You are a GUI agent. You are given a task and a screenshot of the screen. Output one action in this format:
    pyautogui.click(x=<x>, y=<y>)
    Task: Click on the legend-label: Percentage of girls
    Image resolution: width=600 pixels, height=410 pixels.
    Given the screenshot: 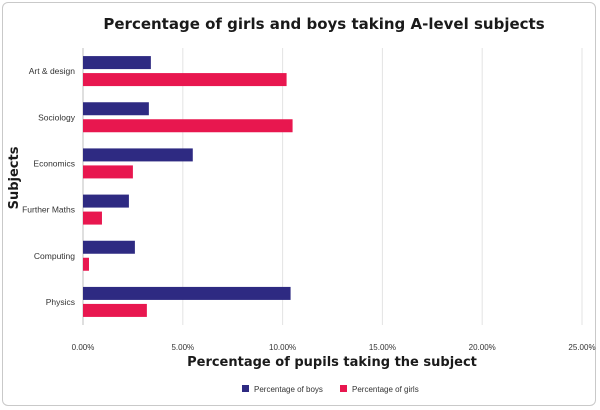 What is the action you would take?
    pyautogui.click(x=385, y=389)
    